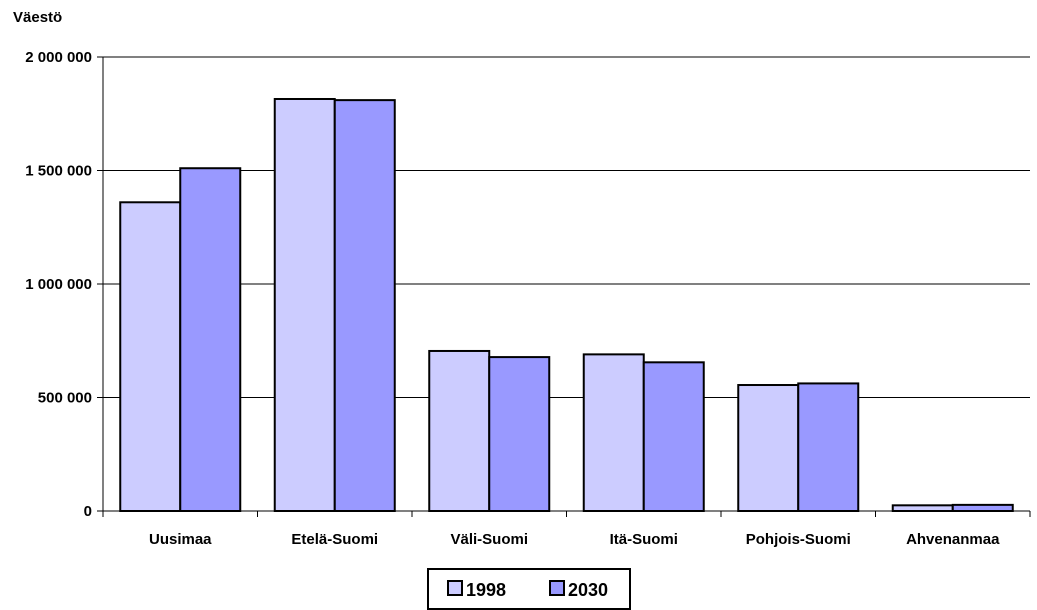 The image size is (1037, 610). Describe the element at coordinates (673, 436) in the screenshot. I see `bar-2030-Itä-Suomi` at that location.